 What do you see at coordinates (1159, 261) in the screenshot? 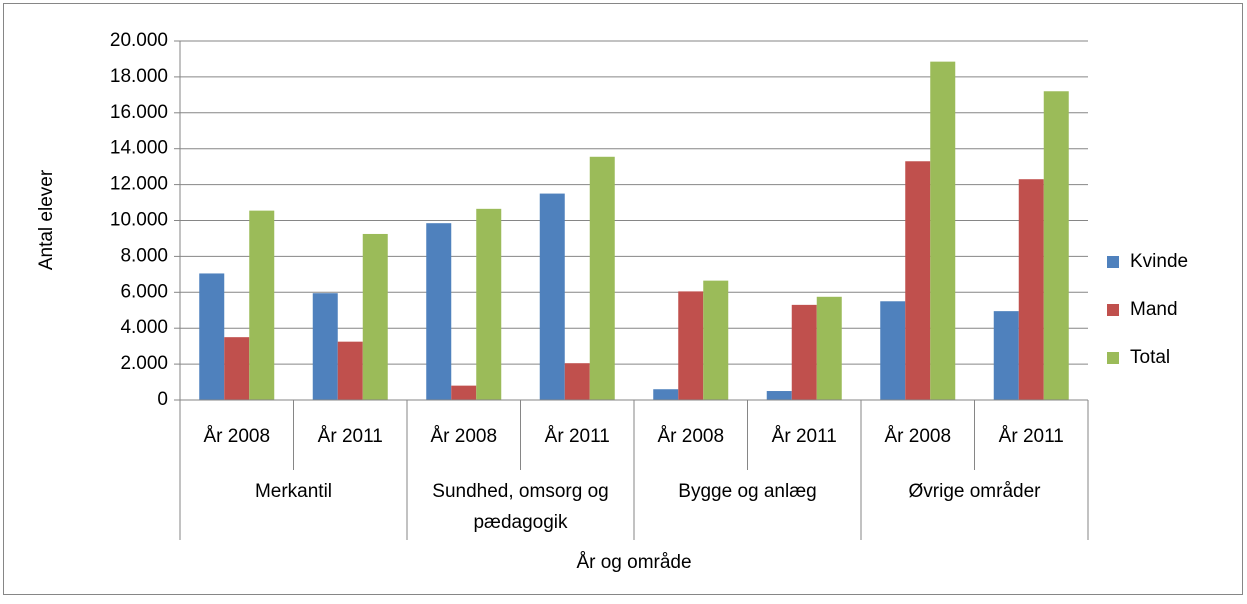
I see `legend-label: Kvinde` at bounding box center [1159, 261].